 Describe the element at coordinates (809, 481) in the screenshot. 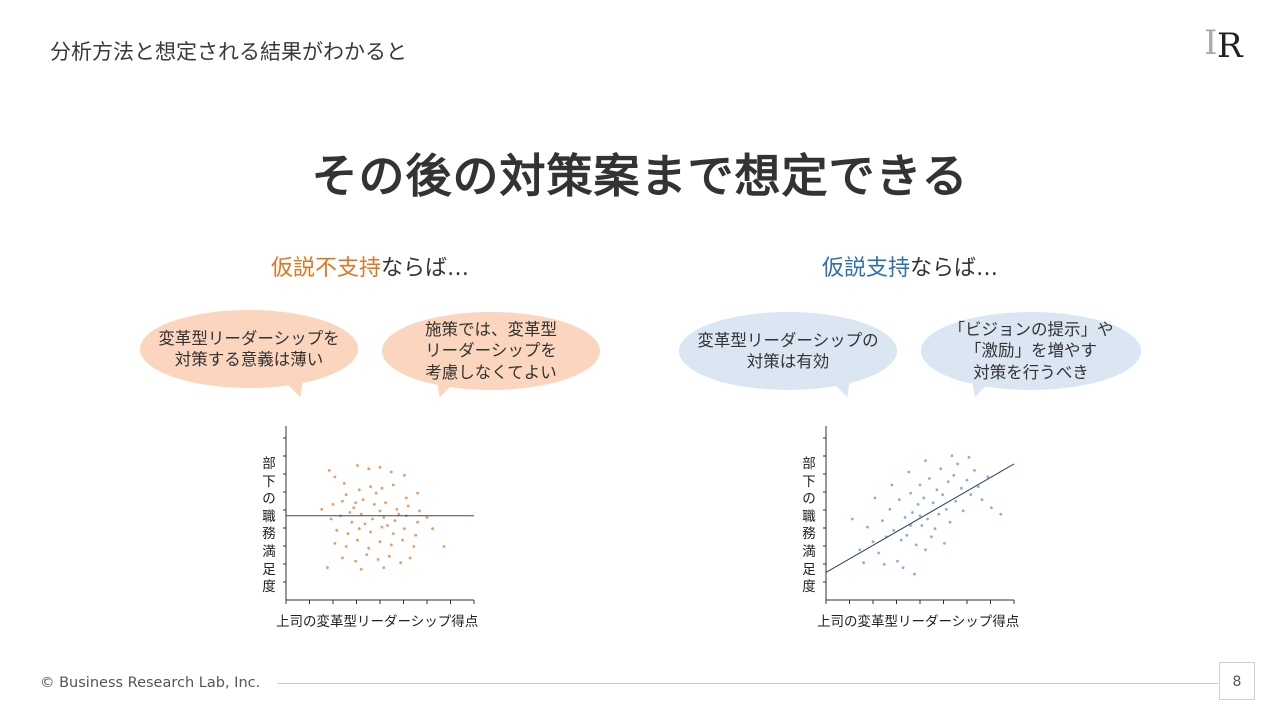

I see `y-axis-label-char: 下` at that location.